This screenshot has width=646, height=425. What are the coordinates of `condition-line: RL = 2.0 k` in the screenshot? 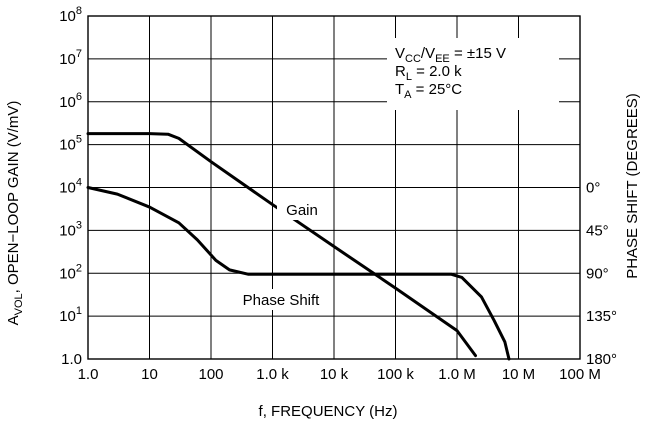 It's located at (428, 73).